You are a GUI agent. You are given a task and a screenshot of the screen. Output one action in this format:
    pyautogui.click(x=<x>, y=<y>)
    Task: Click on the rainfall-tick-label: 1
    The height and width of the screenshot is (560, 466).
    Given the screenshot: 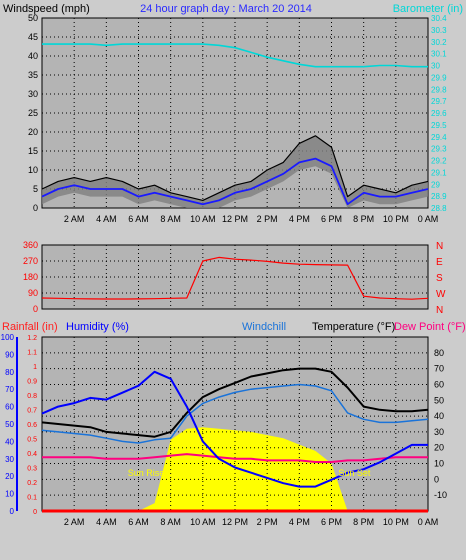 What is the action you would take?
    pyautogui.click(x=35, y=367)
    